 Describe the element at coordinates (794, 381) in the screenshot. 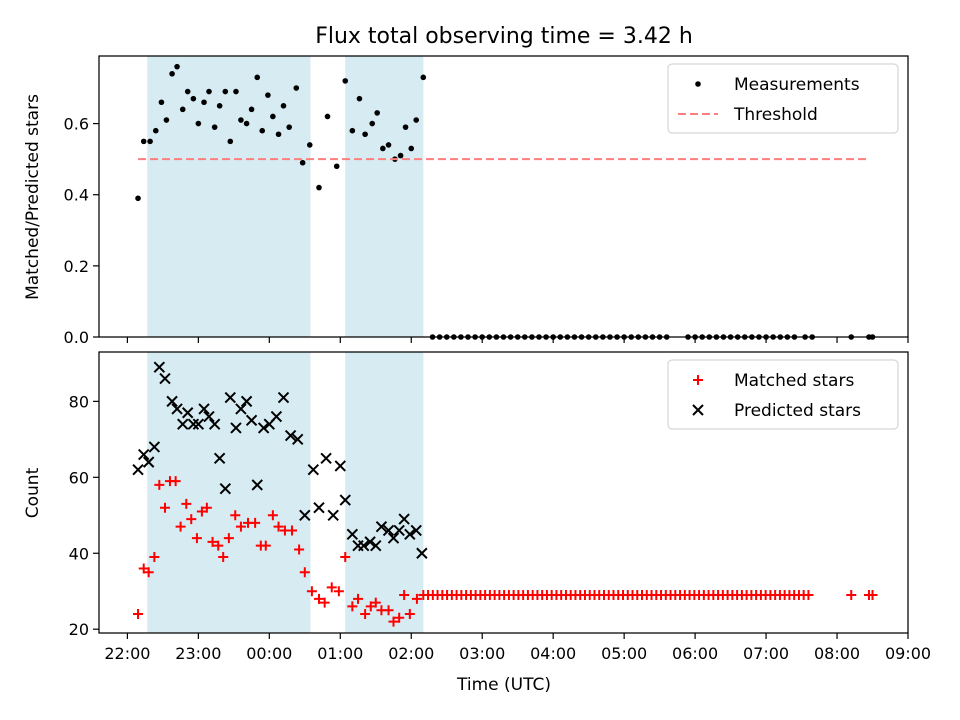

I see `legend-label: Matched stars` at that location.